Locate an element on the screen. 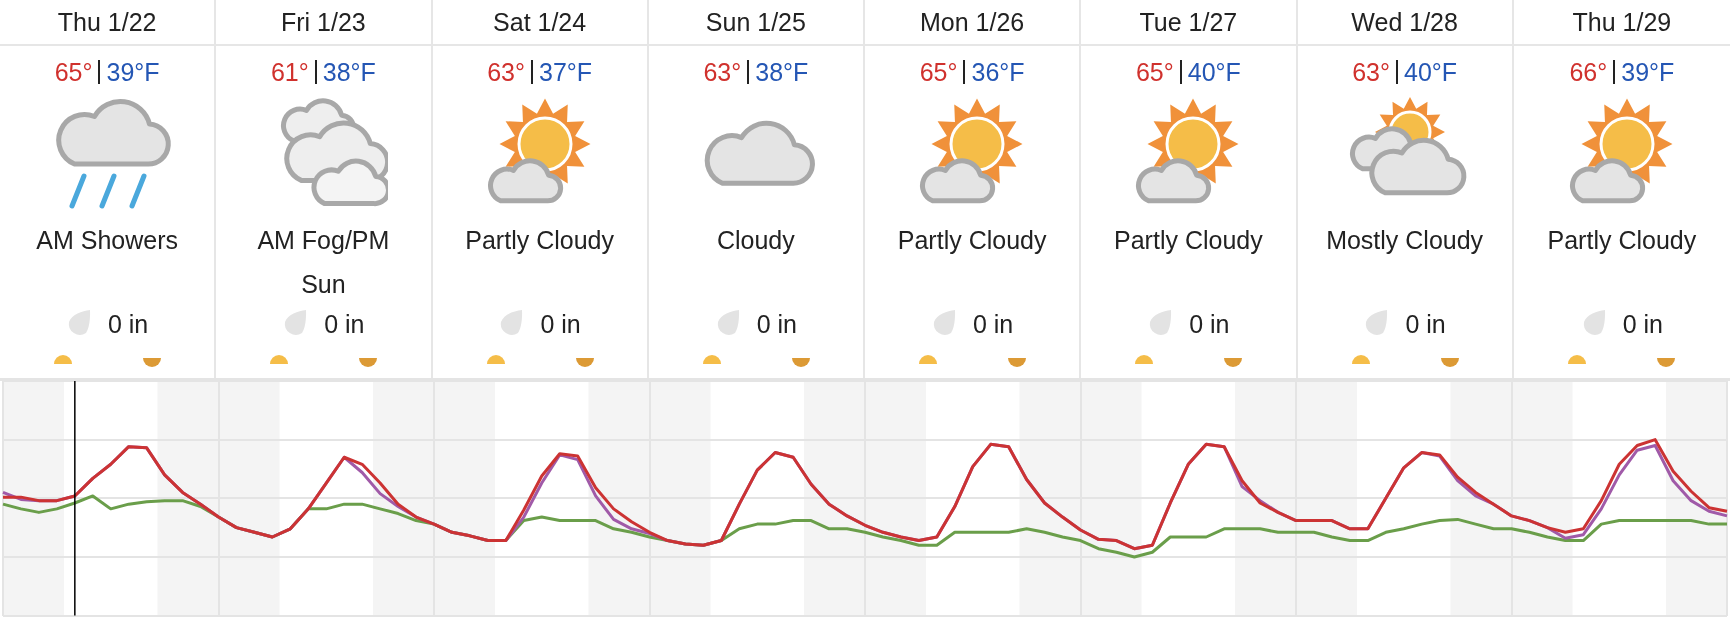  data-label: 61° is located at coordinates (289, 72).